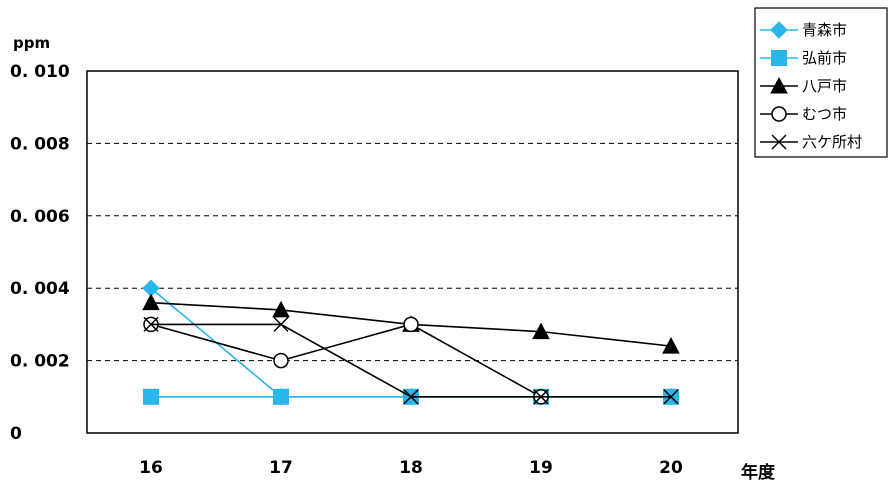 The height and width of the screenshot is (484, 891). Describe the element at coordinates (40, 144) in the screenshot. I see `y-tick-label: 0. 008` at that location.